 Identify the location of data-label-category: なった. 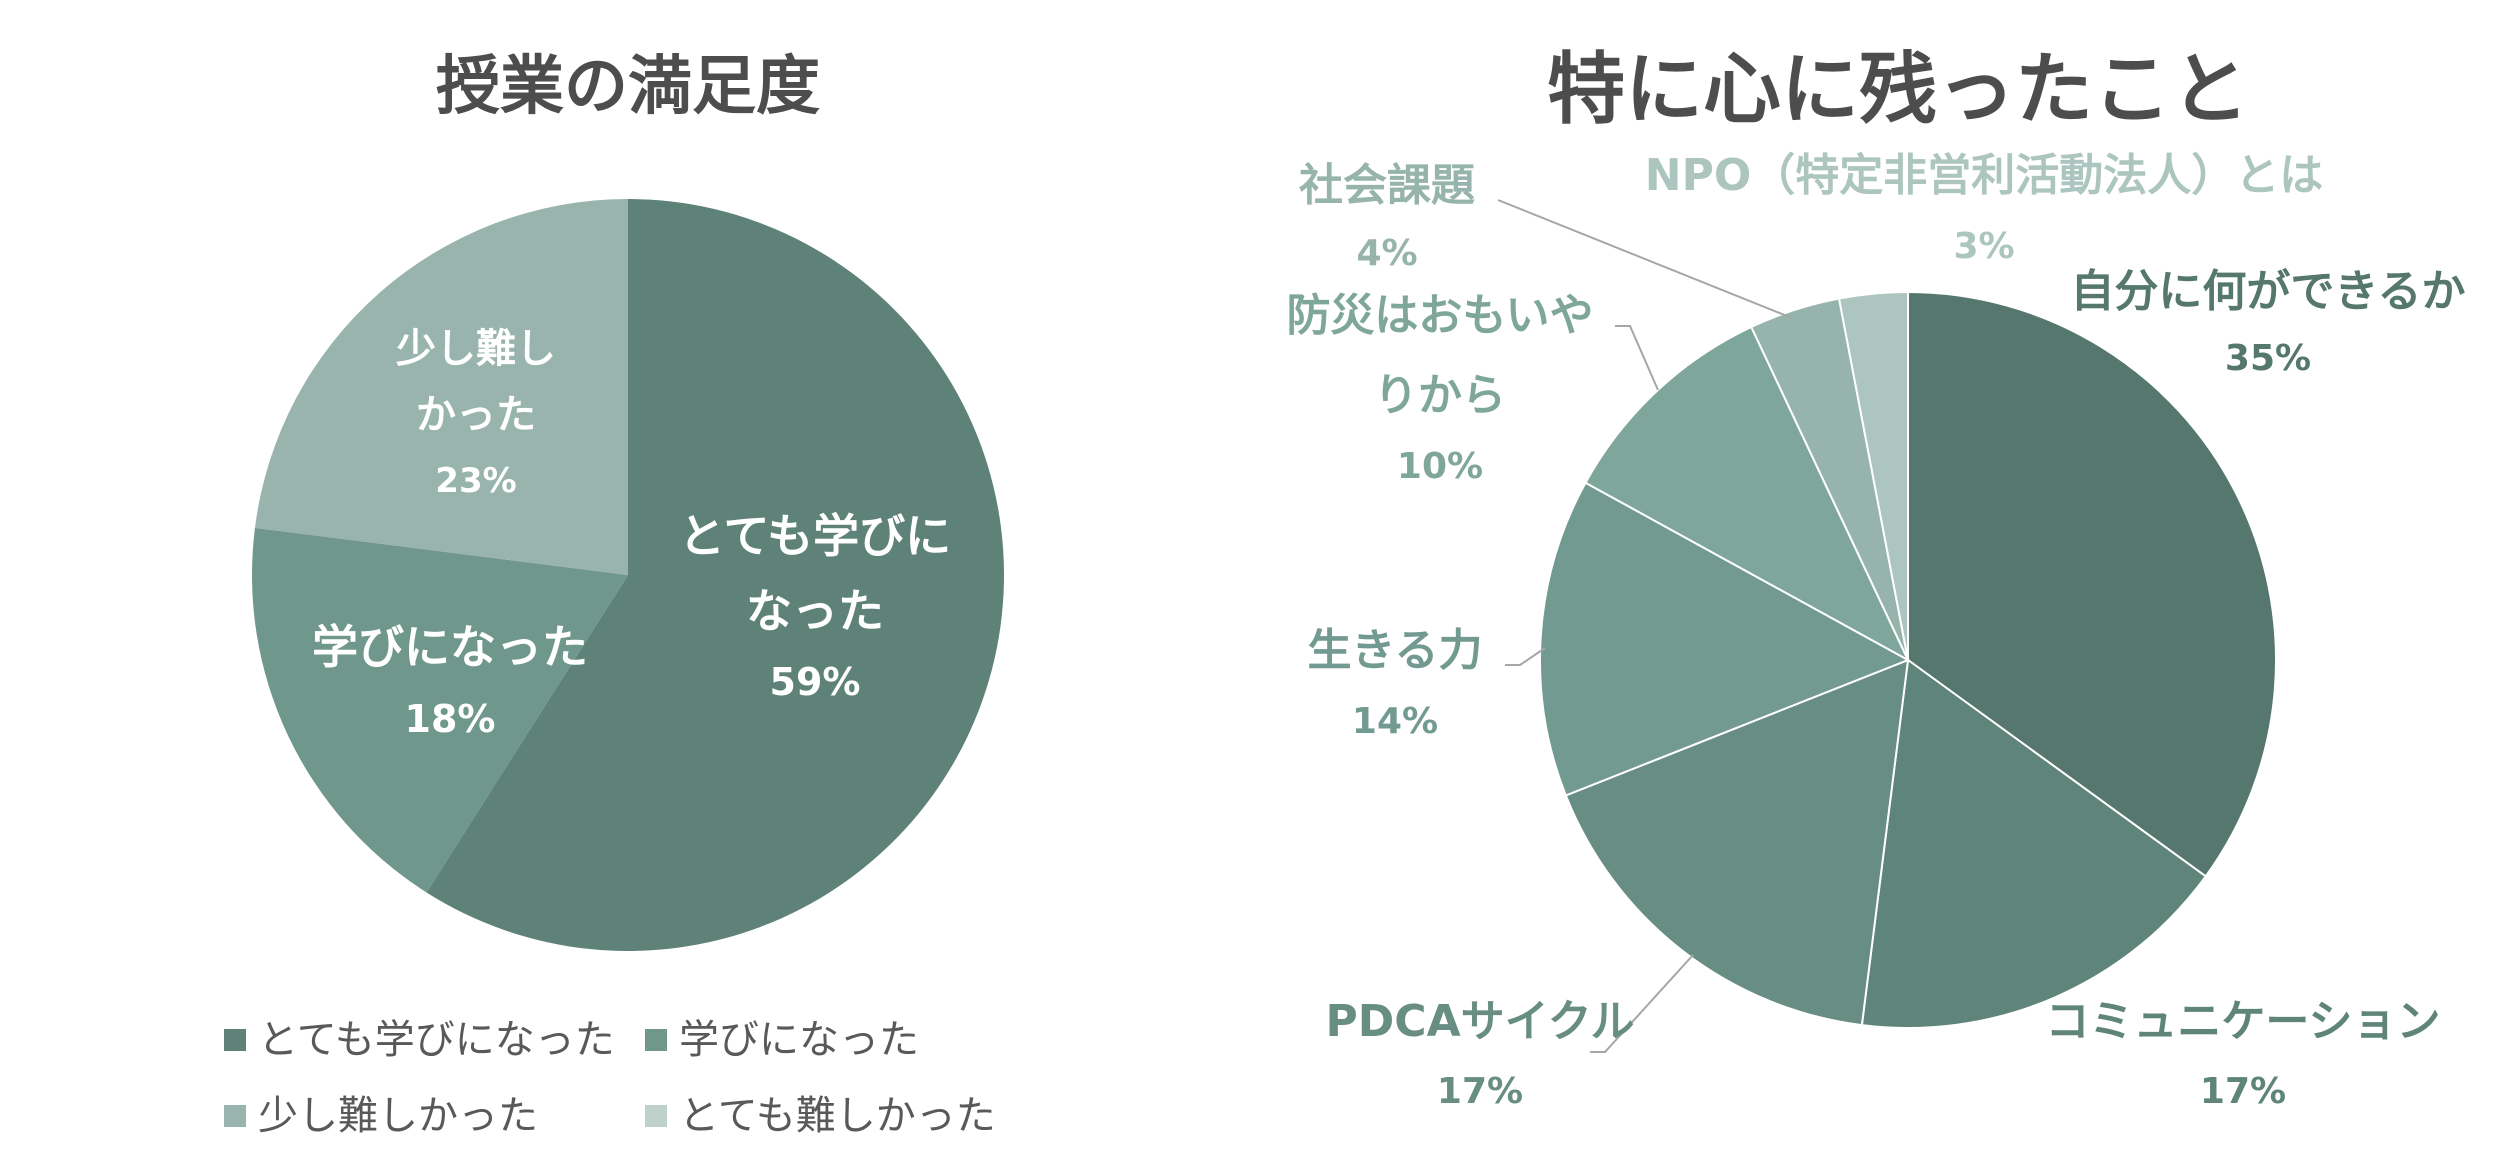
(815, 611).